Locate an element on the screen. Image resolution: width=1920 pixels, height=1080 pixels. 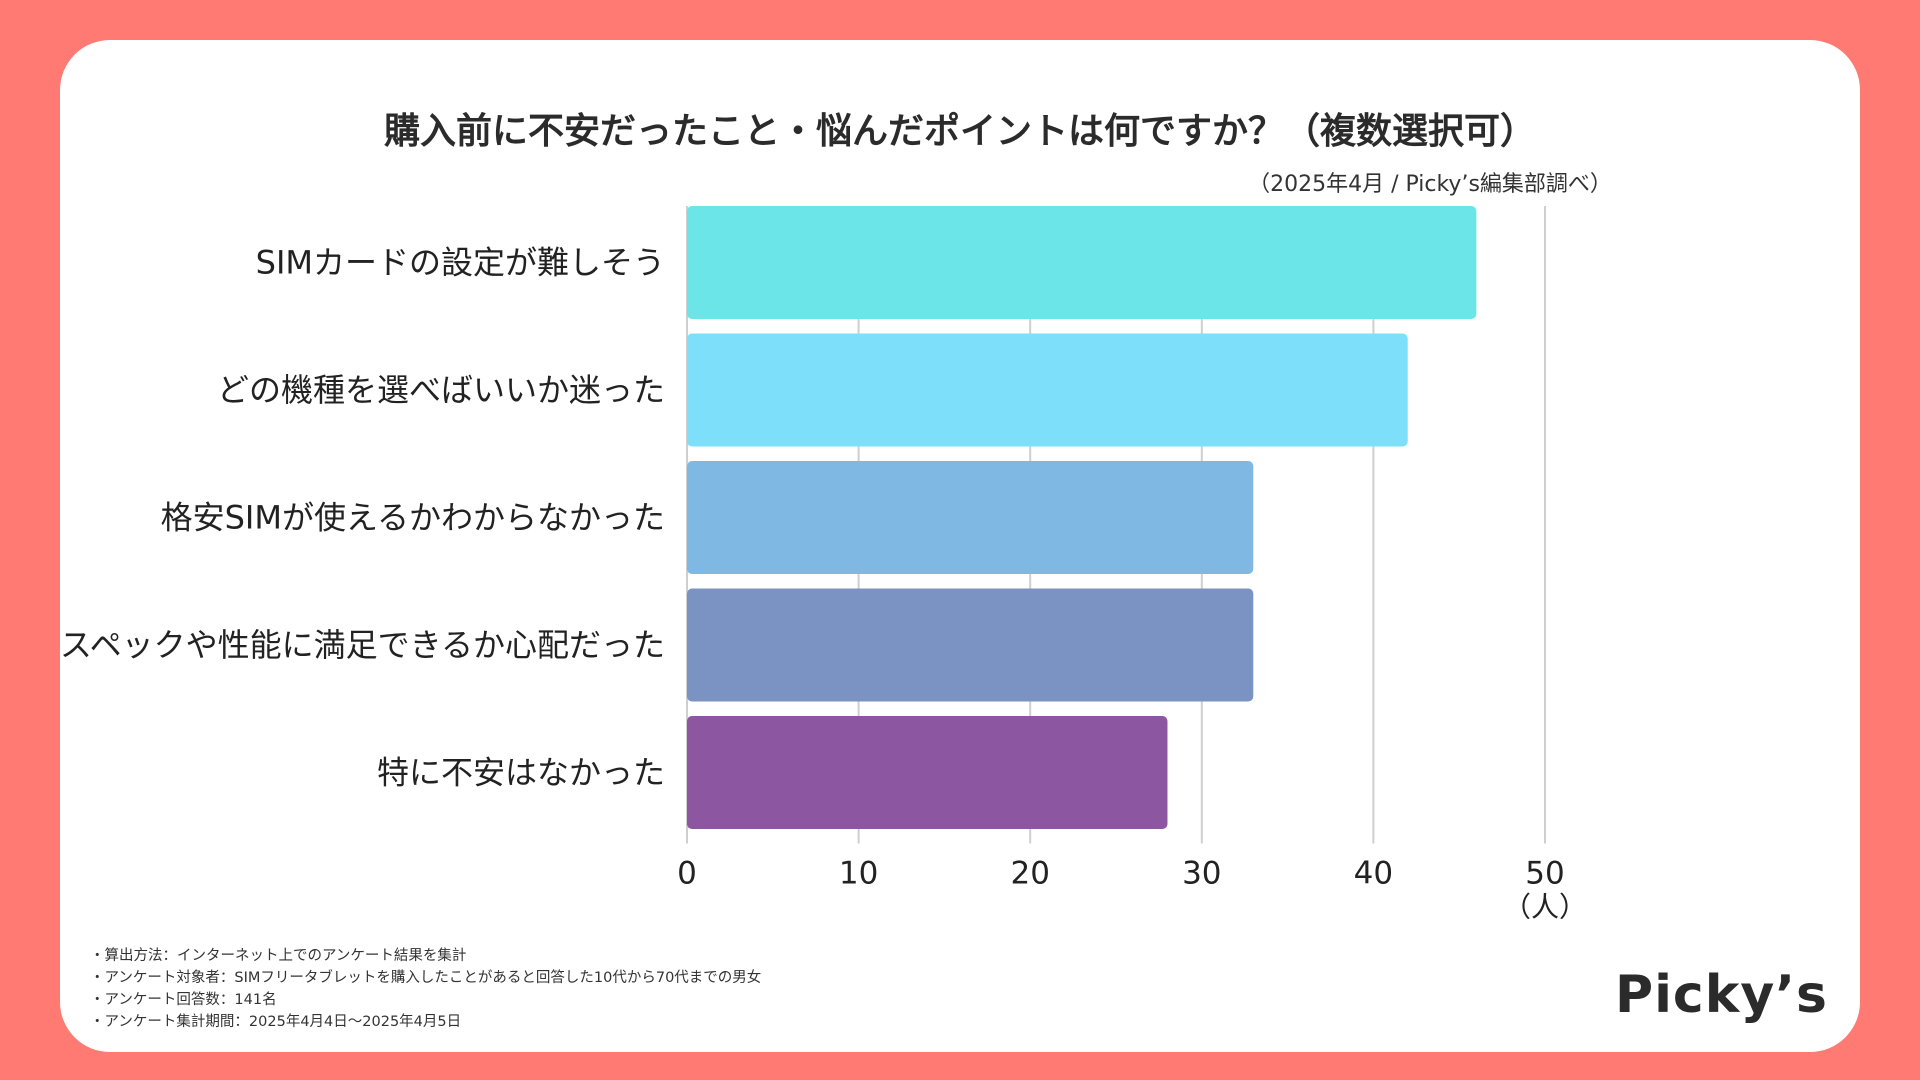
note-method: ・算出方法：インターネット上でのアンケート結果を集計 is located at coordinates (278, 956).